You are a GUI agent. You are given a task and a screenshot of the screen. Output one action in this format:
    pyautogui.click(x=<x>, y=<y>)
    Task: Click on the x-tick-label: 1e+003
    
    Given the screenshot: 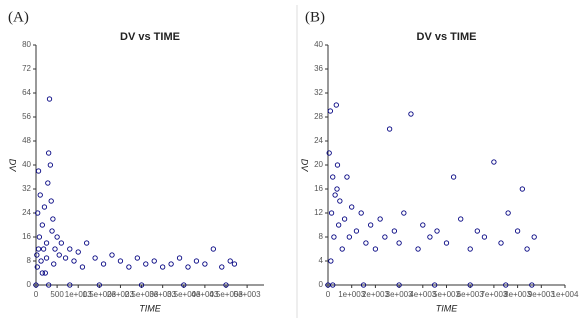 What is the action you would take?
    pyautogui.click(x=78, y=294)
    